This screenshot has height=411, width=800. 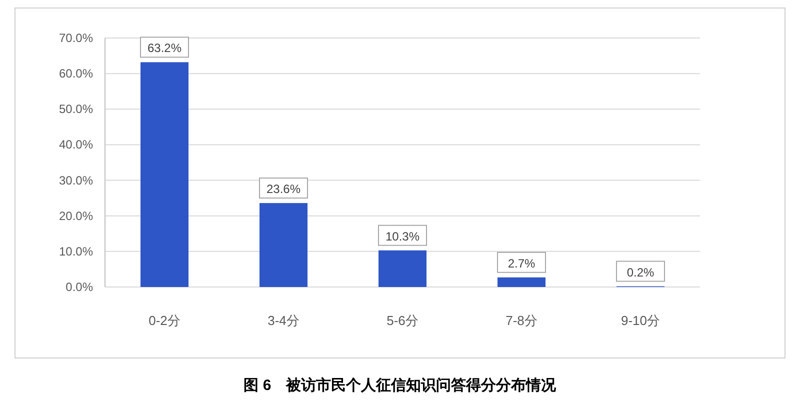 What do you see at coordinates (284, 320) in the screenshot?
I see `x-tick-label: 3-4分` at bounding box center [284, 320].